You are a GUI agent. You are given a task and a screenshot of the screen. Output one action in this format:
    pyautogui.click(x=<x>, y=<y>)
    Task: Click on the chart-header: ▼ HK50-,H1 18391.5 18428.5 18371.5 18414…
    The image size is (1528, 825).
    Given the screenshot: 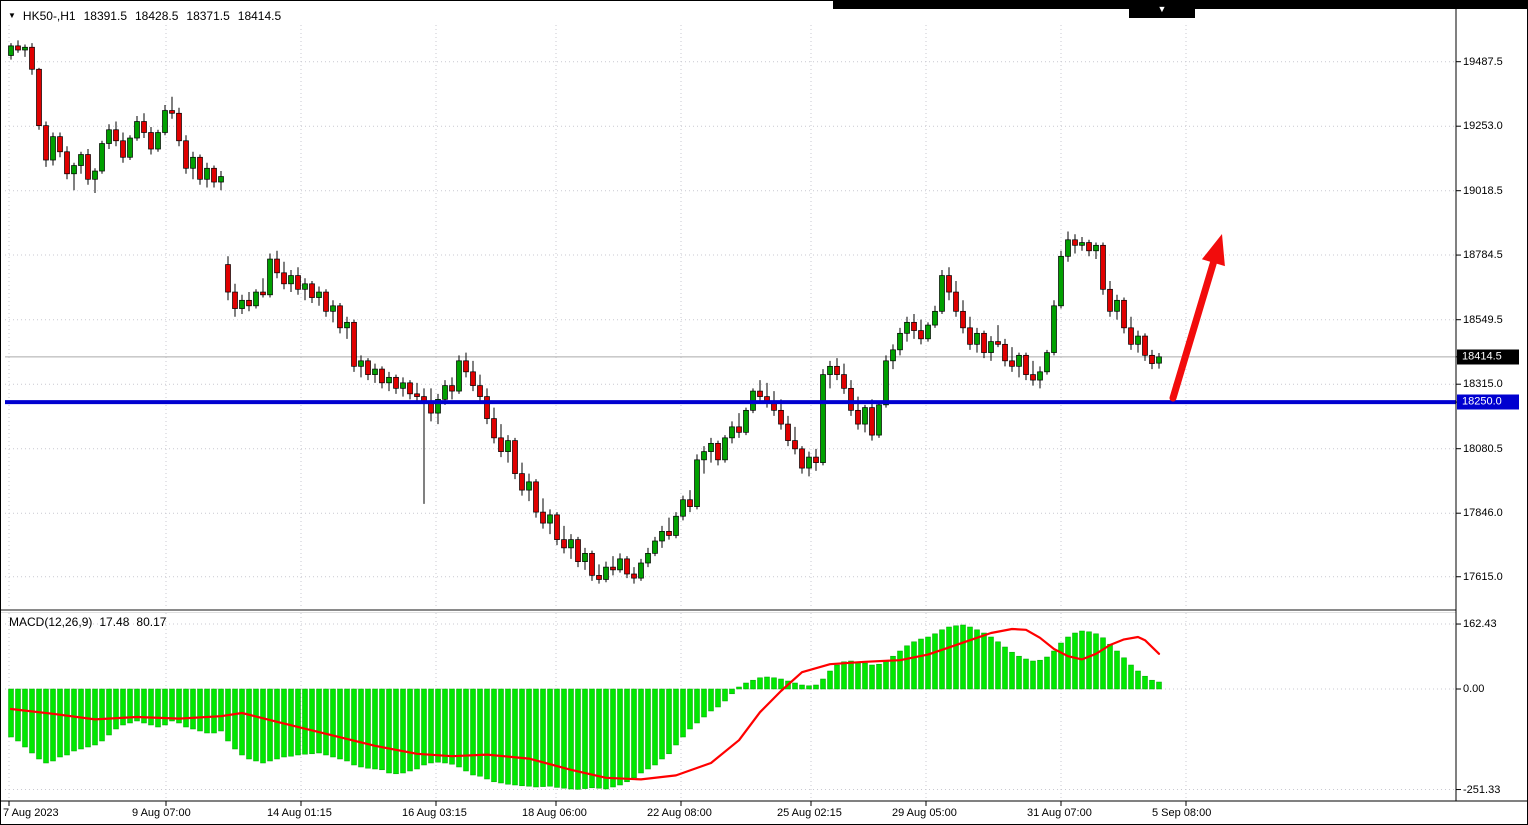 What is the action you would take?
    pyautogui.click(x=144, y=16)
    